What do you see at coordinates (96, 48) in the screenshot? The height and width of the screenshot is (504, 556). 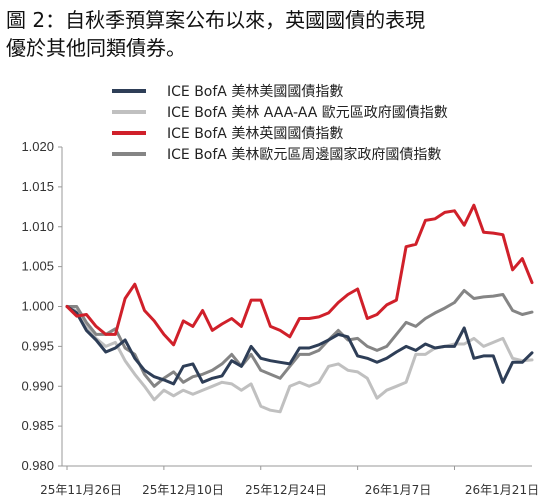 I see `chart-title-line-2: 優於其他同類債券。` at bounding box center [96, 48].